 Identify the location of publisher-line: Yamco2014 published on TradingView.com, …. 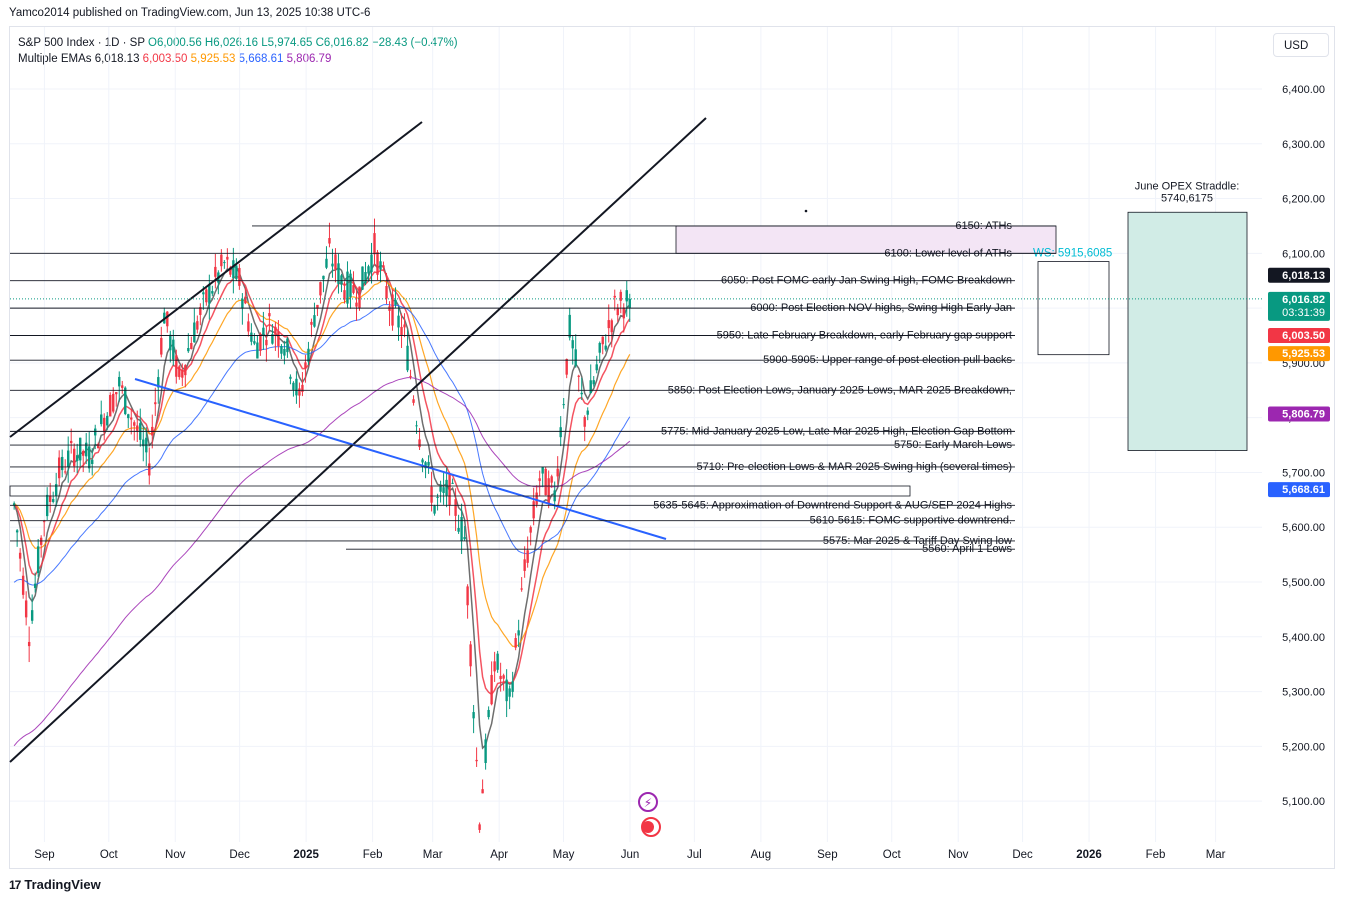
(190, 13).